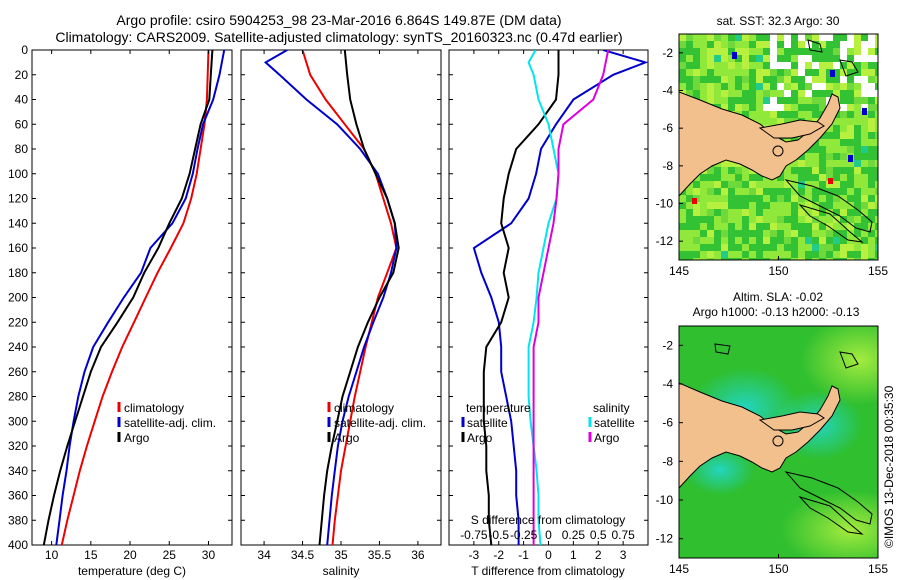  Describe the element at coordinates (364, 408) in the screenshot. I see `legend-label-climatology: climatology` at that location.